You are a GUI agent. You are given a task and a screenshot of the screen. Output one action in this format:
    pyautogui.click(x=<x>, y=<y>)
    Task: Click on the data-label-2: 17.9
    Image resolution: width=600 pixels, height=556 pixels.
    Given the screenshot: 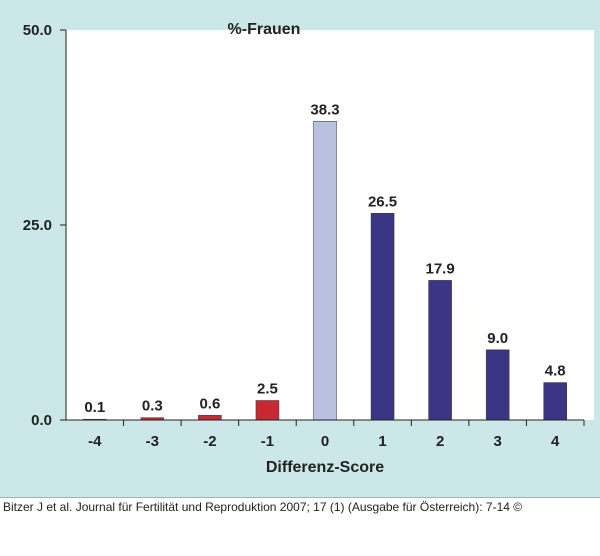 What is the action you would take?
    pyautogui.click(x=440, y=268)
    